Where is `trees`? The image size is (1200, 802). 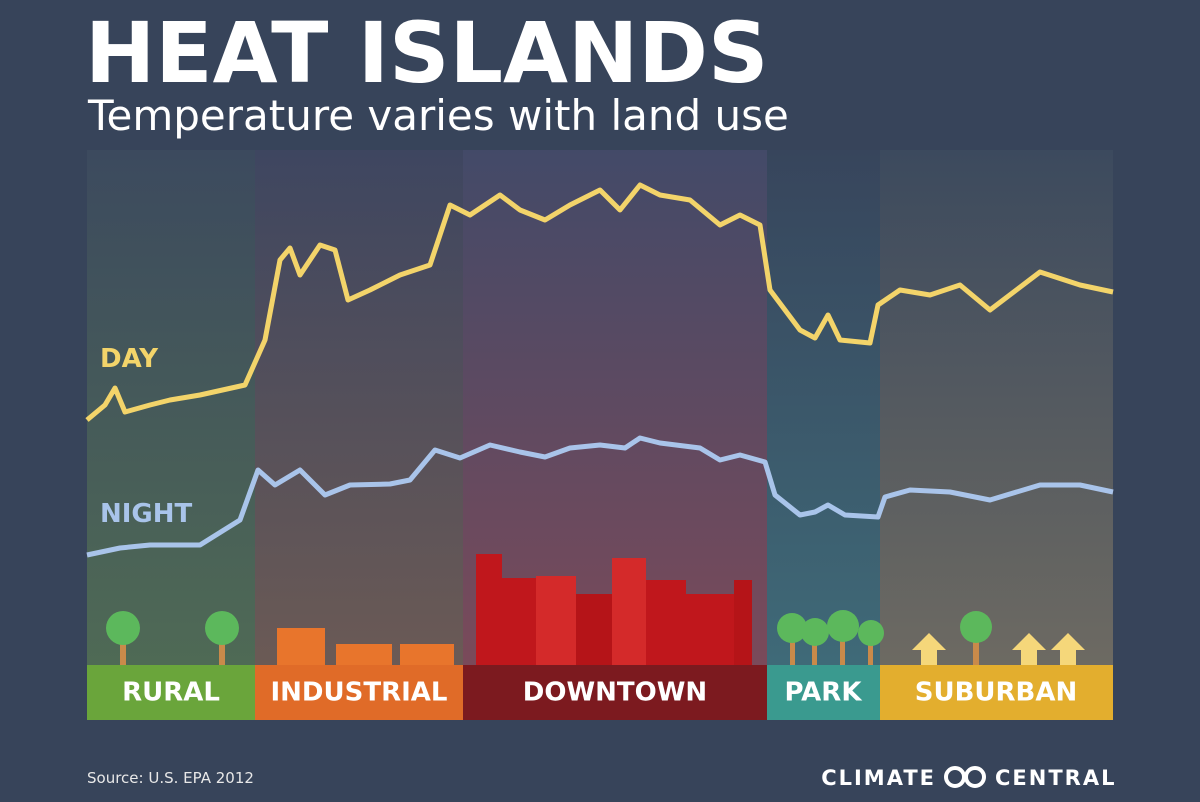
trees is located at coordinates (549, 637).